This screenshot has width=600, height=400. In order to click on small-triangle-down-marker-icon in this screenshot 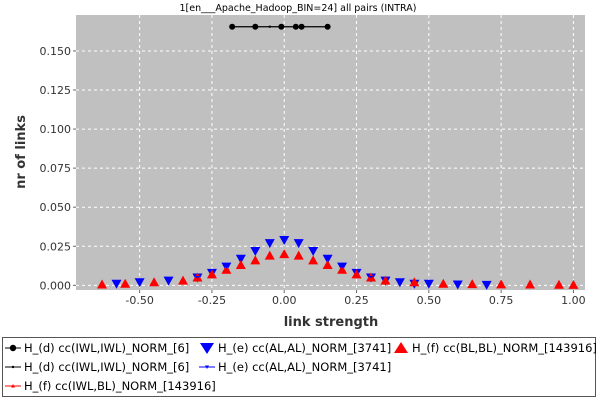, I will do `click(207, 367)`.